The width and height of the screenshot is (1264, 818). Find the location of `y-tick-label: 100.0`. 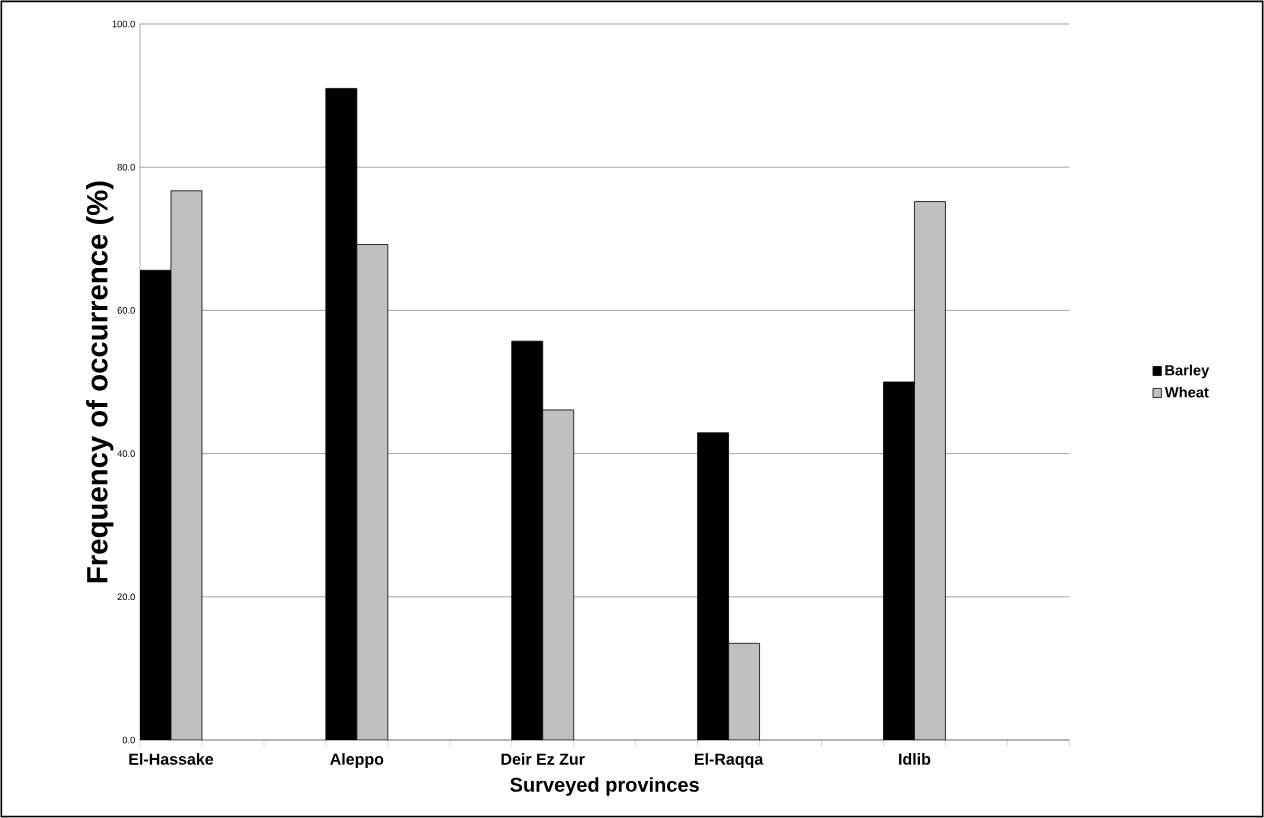

y-tick-label: 100.0 is located at coordinates (123, 24).